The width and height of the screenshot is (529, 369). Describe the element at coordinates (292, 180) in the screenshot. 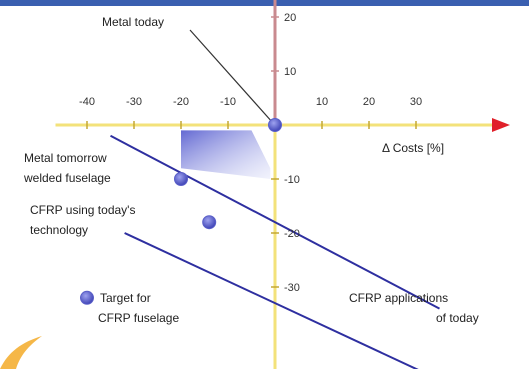

I see `y-tick-label: -10` at that location.